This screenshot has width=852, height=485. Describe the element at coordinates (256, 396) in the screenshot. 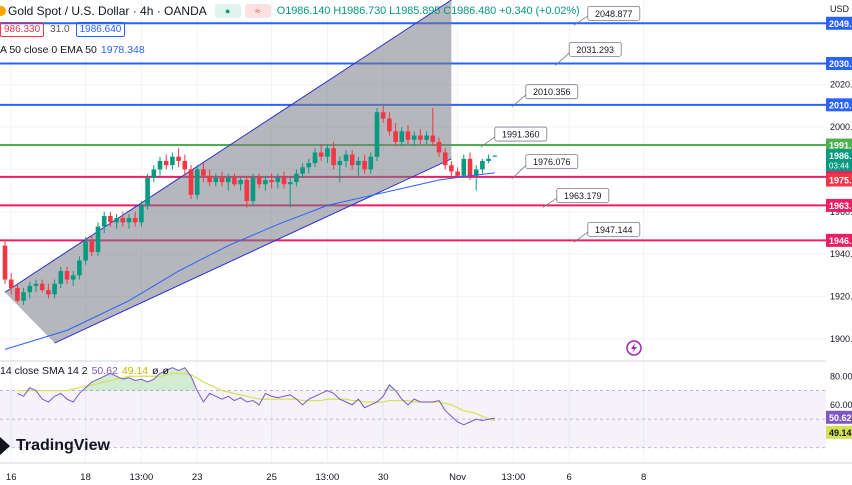

I see `rsi-ma-line` at that location.